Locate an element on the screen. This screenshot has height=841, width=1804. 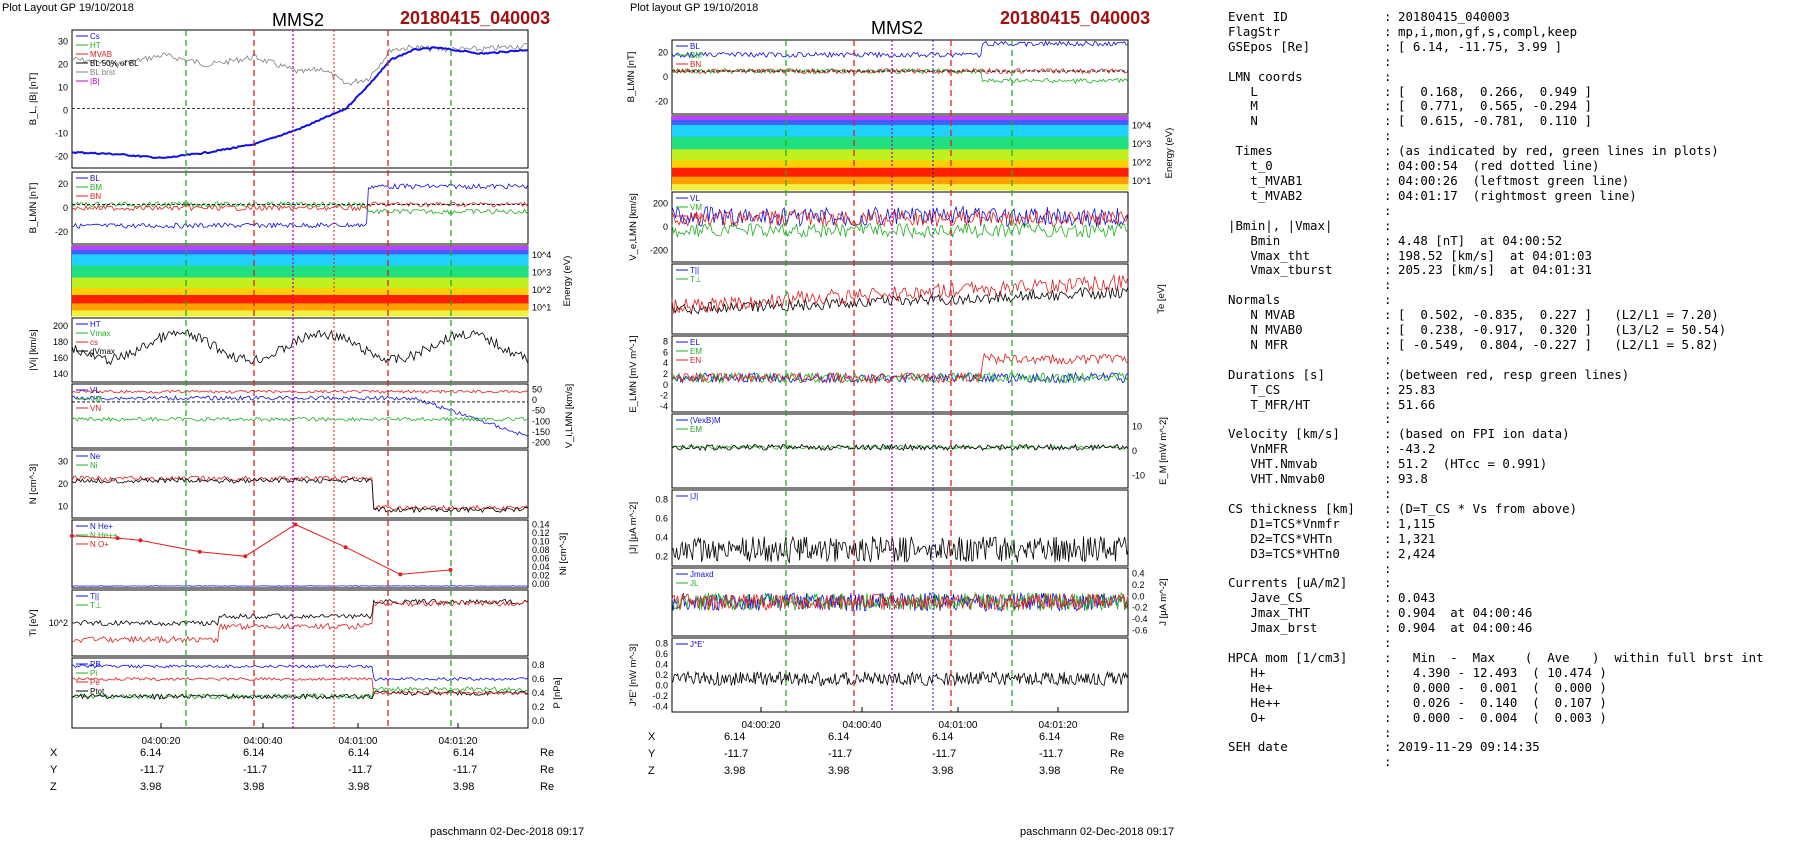
info-value: 0.904 at 04:00:46 is located at coordinates (1465, 613).